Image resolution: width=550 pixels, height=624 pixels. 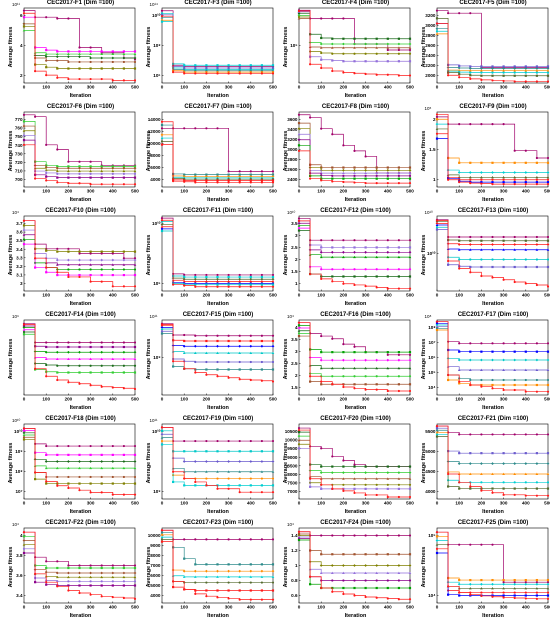 What do you see at coordinates (15, 212) in the screenshot?
I see `axis-exponent: 10⁴` at bounding box center [15, 212].